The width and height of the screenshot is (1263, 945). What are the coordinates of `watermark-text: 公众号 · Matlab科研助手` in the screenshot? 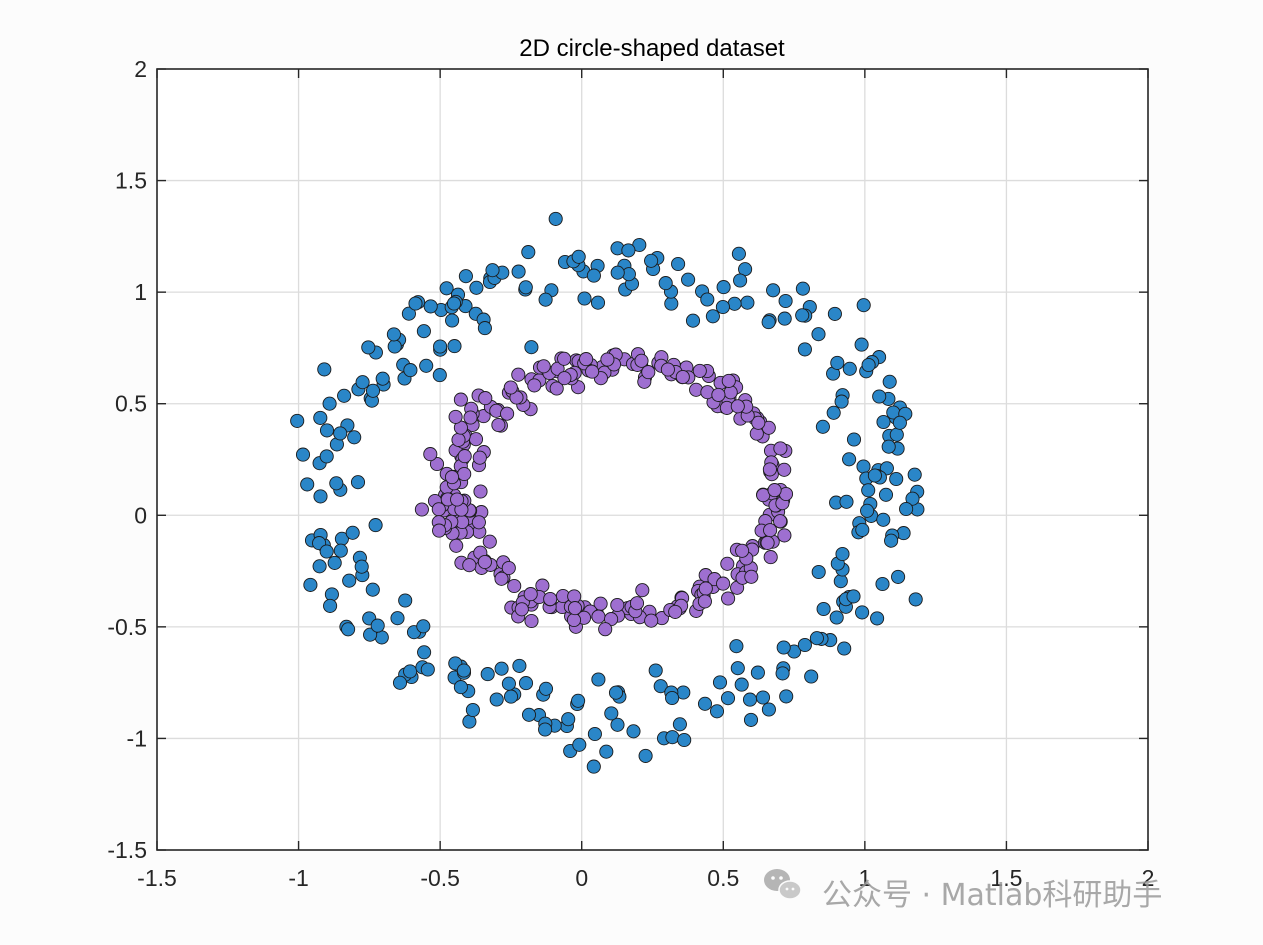 It's located at (992, 895).